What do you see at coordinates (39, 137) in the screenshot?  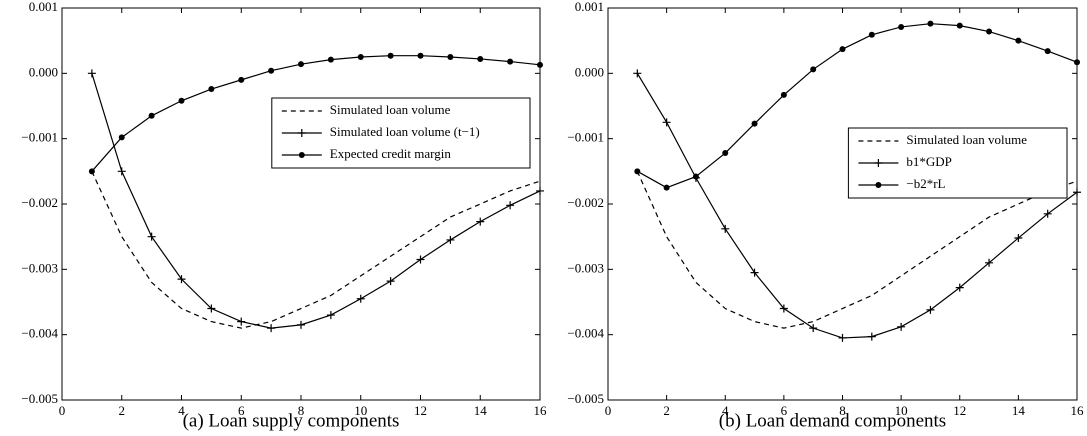 I see `y-tick-label: −0.001` at bounding box center [39, 137].